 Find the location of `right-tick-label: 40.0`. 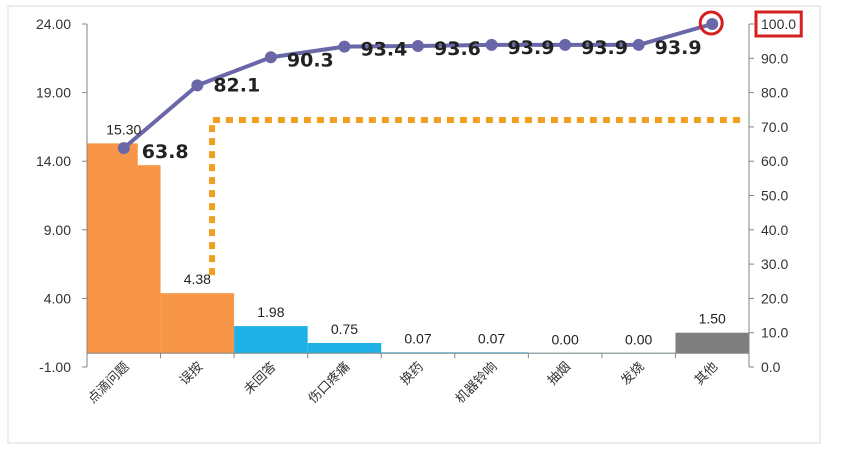

right-tick-label: 40.0 is located at coordinates (774, 230).